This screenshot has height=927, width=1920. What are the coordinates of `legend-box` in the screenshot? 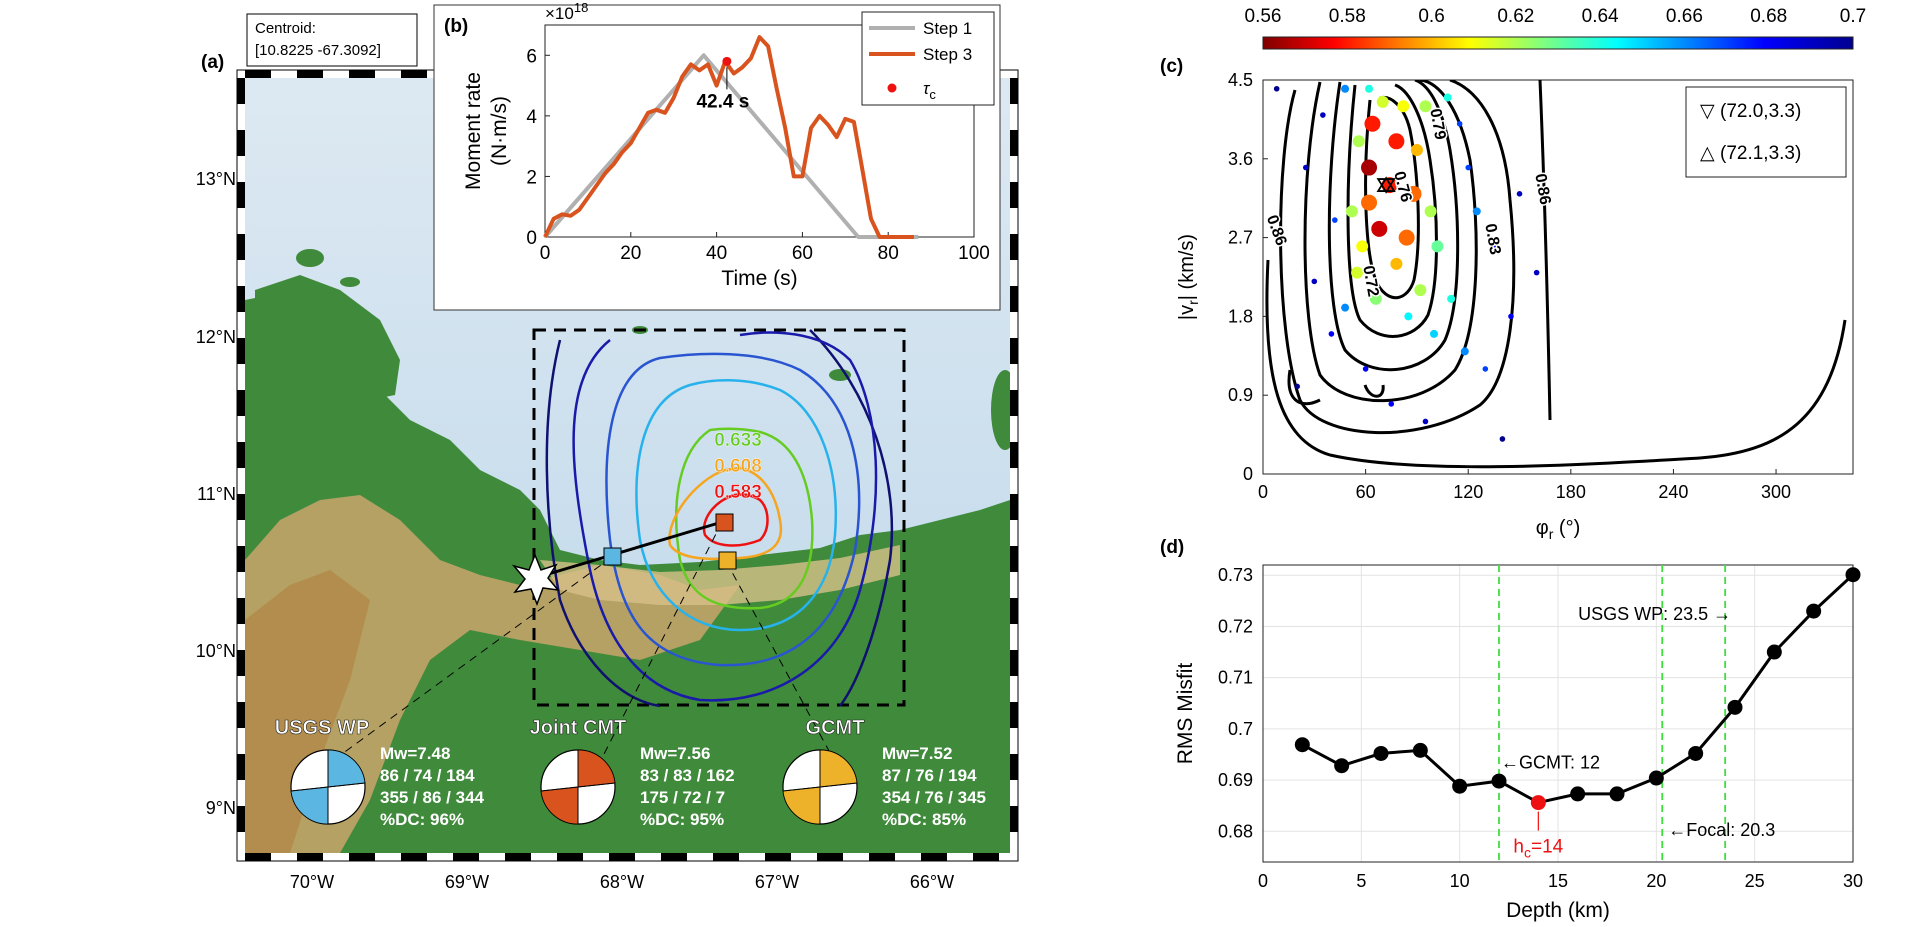 It's located at (1766, 132).